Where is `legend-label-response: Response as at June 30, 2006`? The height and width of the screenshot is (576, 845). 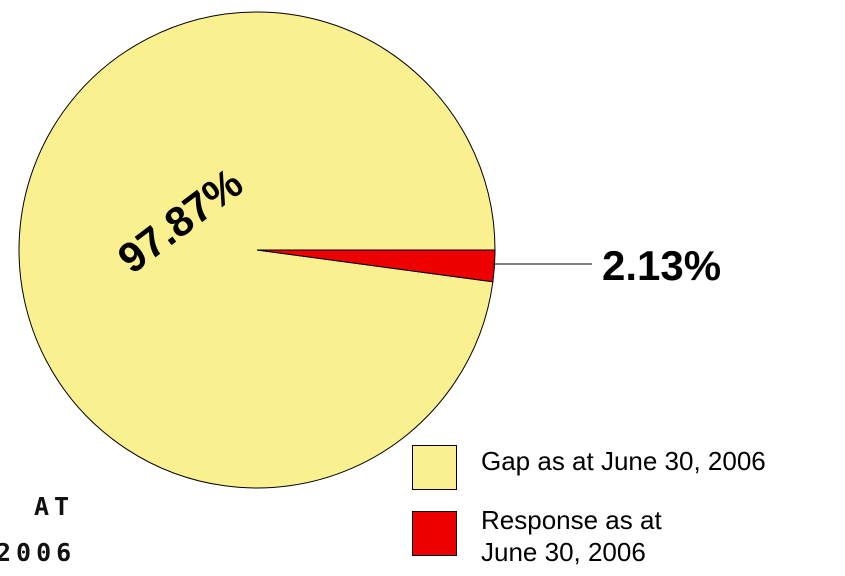
legend-label-response: Response as at June 30, 2006 is located at coordinates (571, 536).